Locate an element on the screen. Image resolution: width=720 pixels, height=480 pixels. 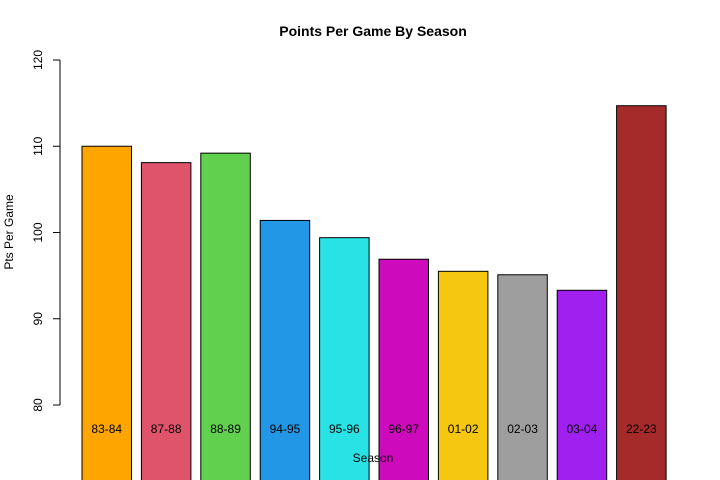
bar-label-94-95: 94-95 is located at coordinates (285, 429).